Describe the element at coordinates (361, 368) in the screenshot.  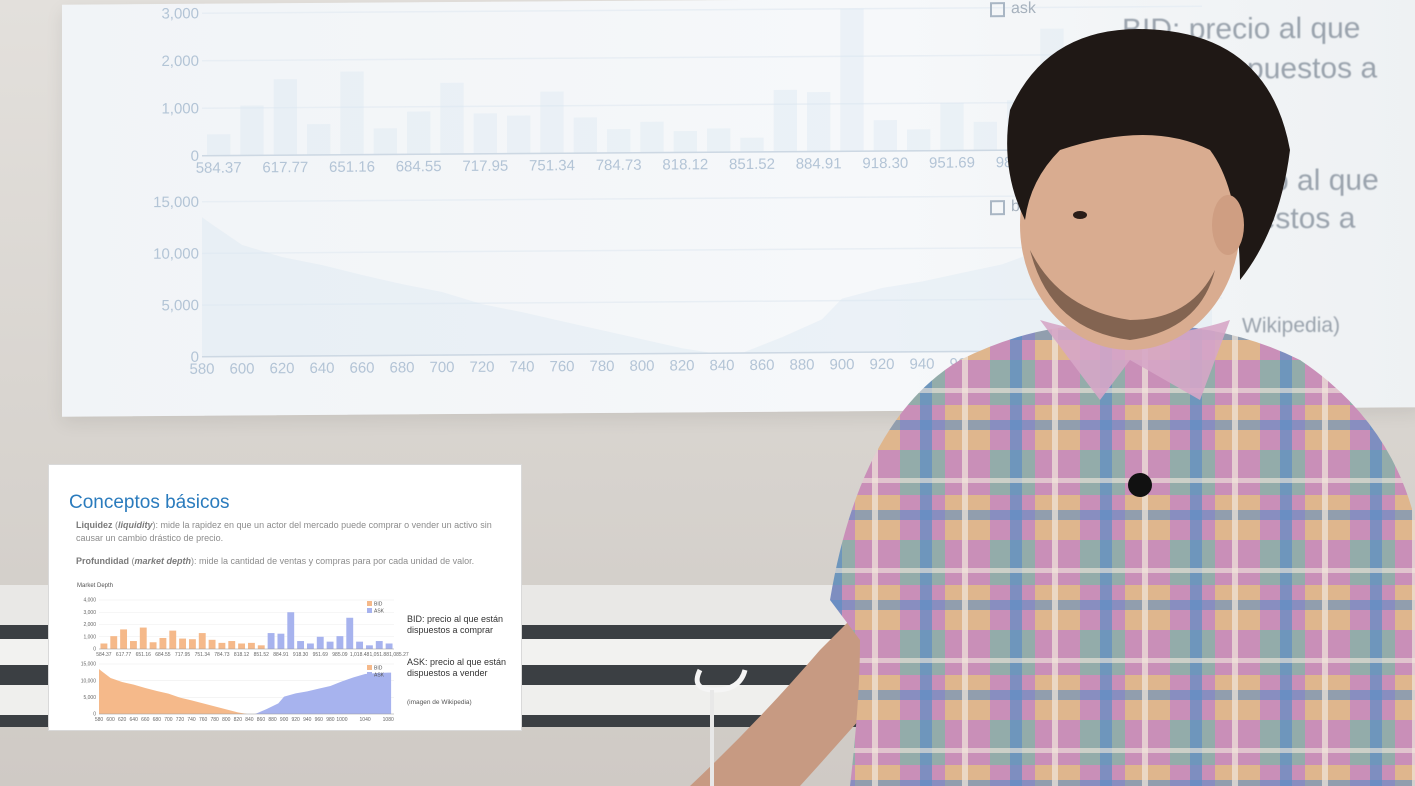
I see `x-tick-label: 660` at that location.